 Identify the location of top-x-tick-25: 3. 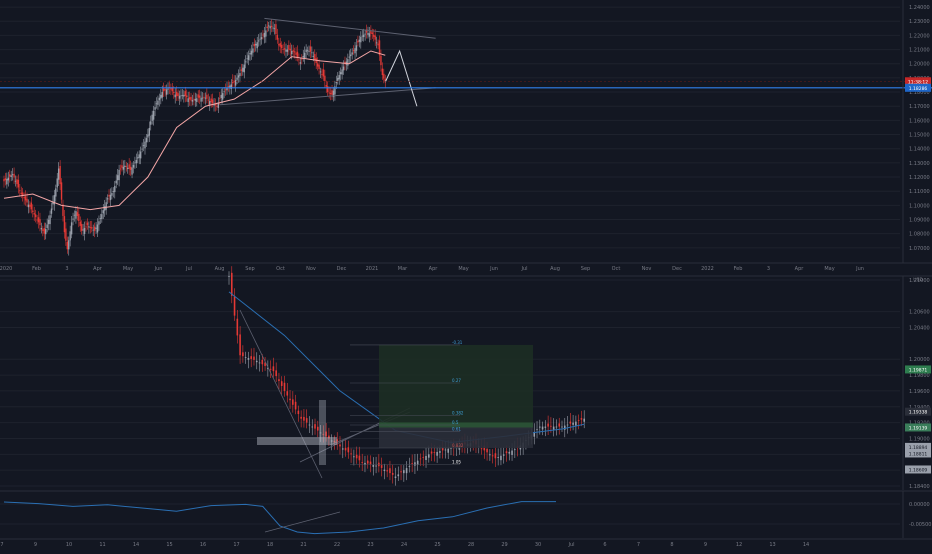
(768, 269).